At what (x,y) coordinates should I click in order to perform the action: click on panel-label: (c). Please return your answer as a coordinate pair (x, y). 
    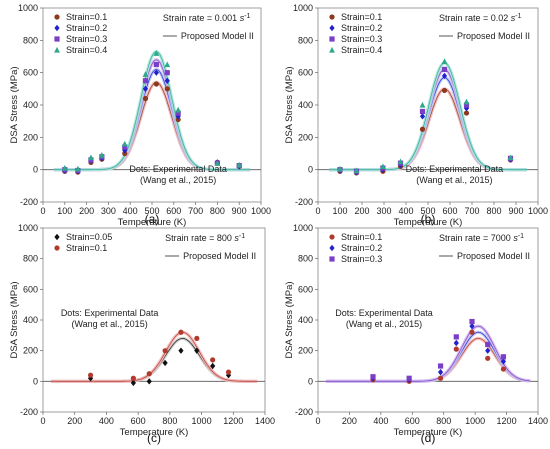
    Looking at the image, I should click on (154, 438).